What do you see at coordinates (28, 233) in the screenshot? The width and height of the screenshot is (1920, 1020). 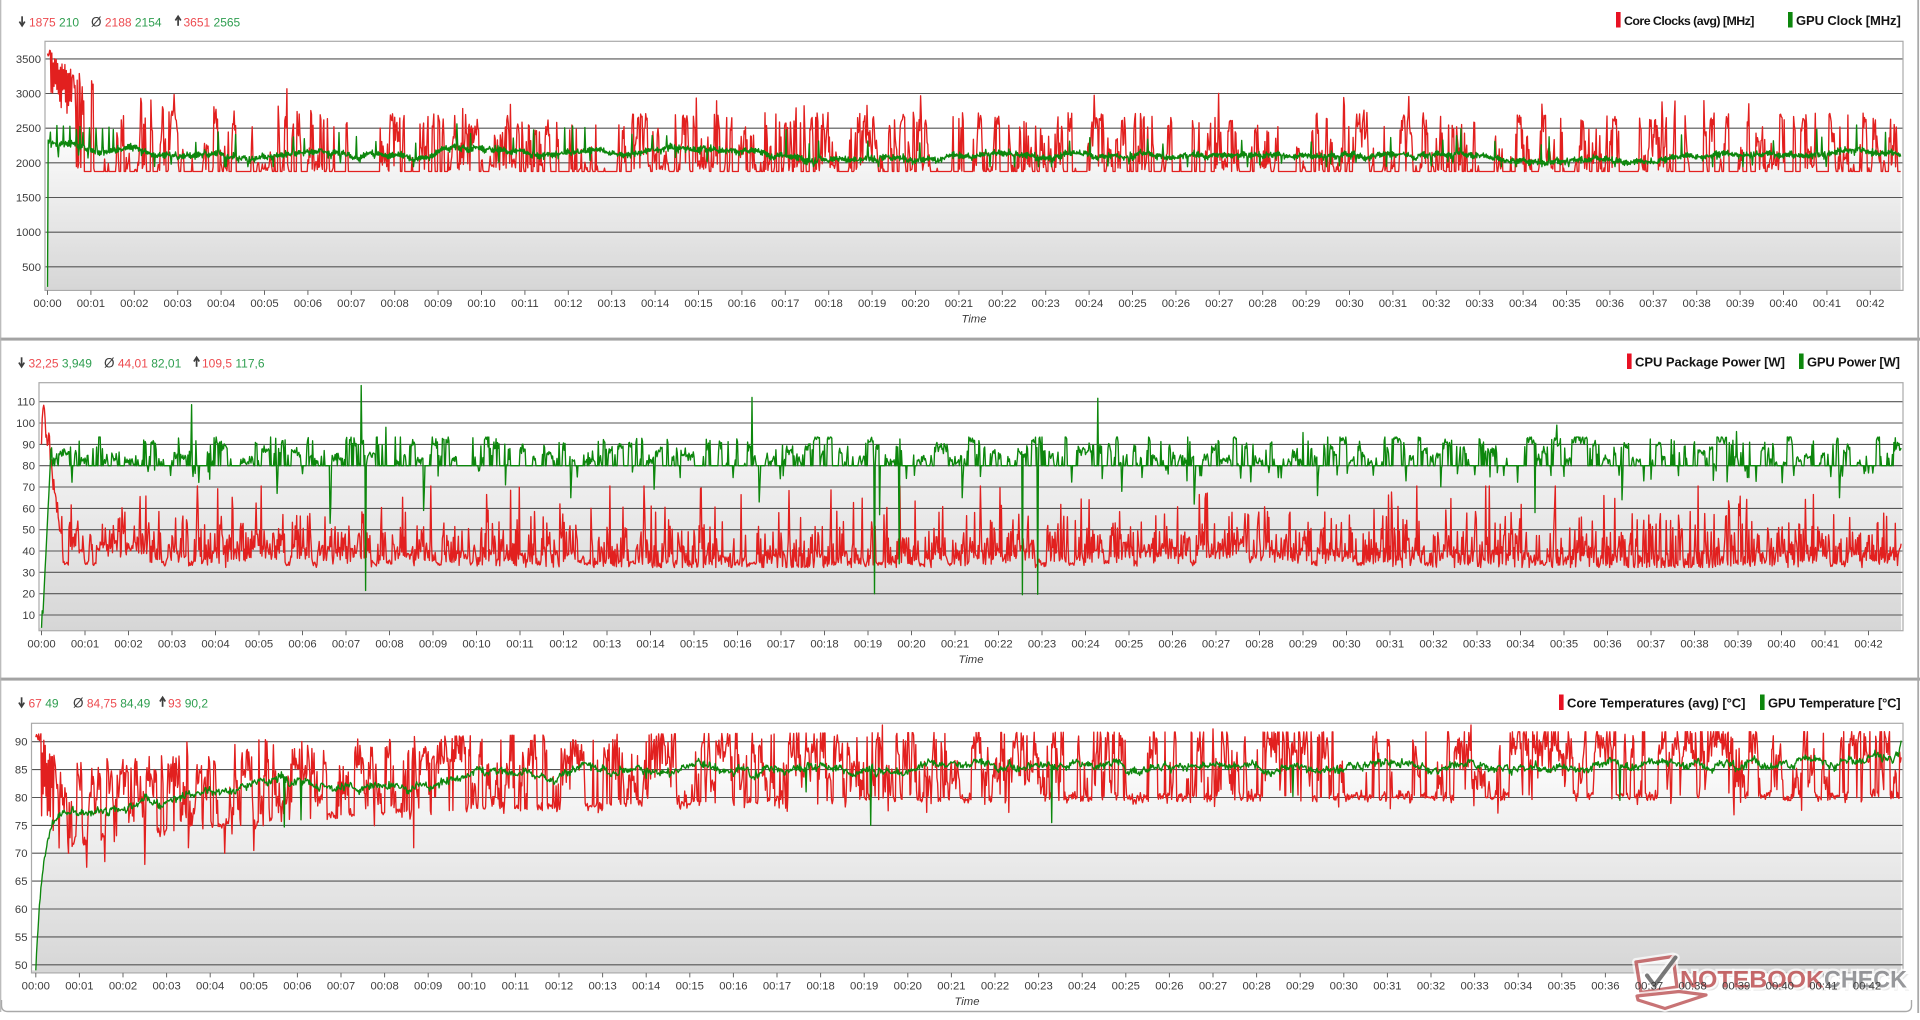 I see `svg-text: 1000` at bounding box center [28, 233].